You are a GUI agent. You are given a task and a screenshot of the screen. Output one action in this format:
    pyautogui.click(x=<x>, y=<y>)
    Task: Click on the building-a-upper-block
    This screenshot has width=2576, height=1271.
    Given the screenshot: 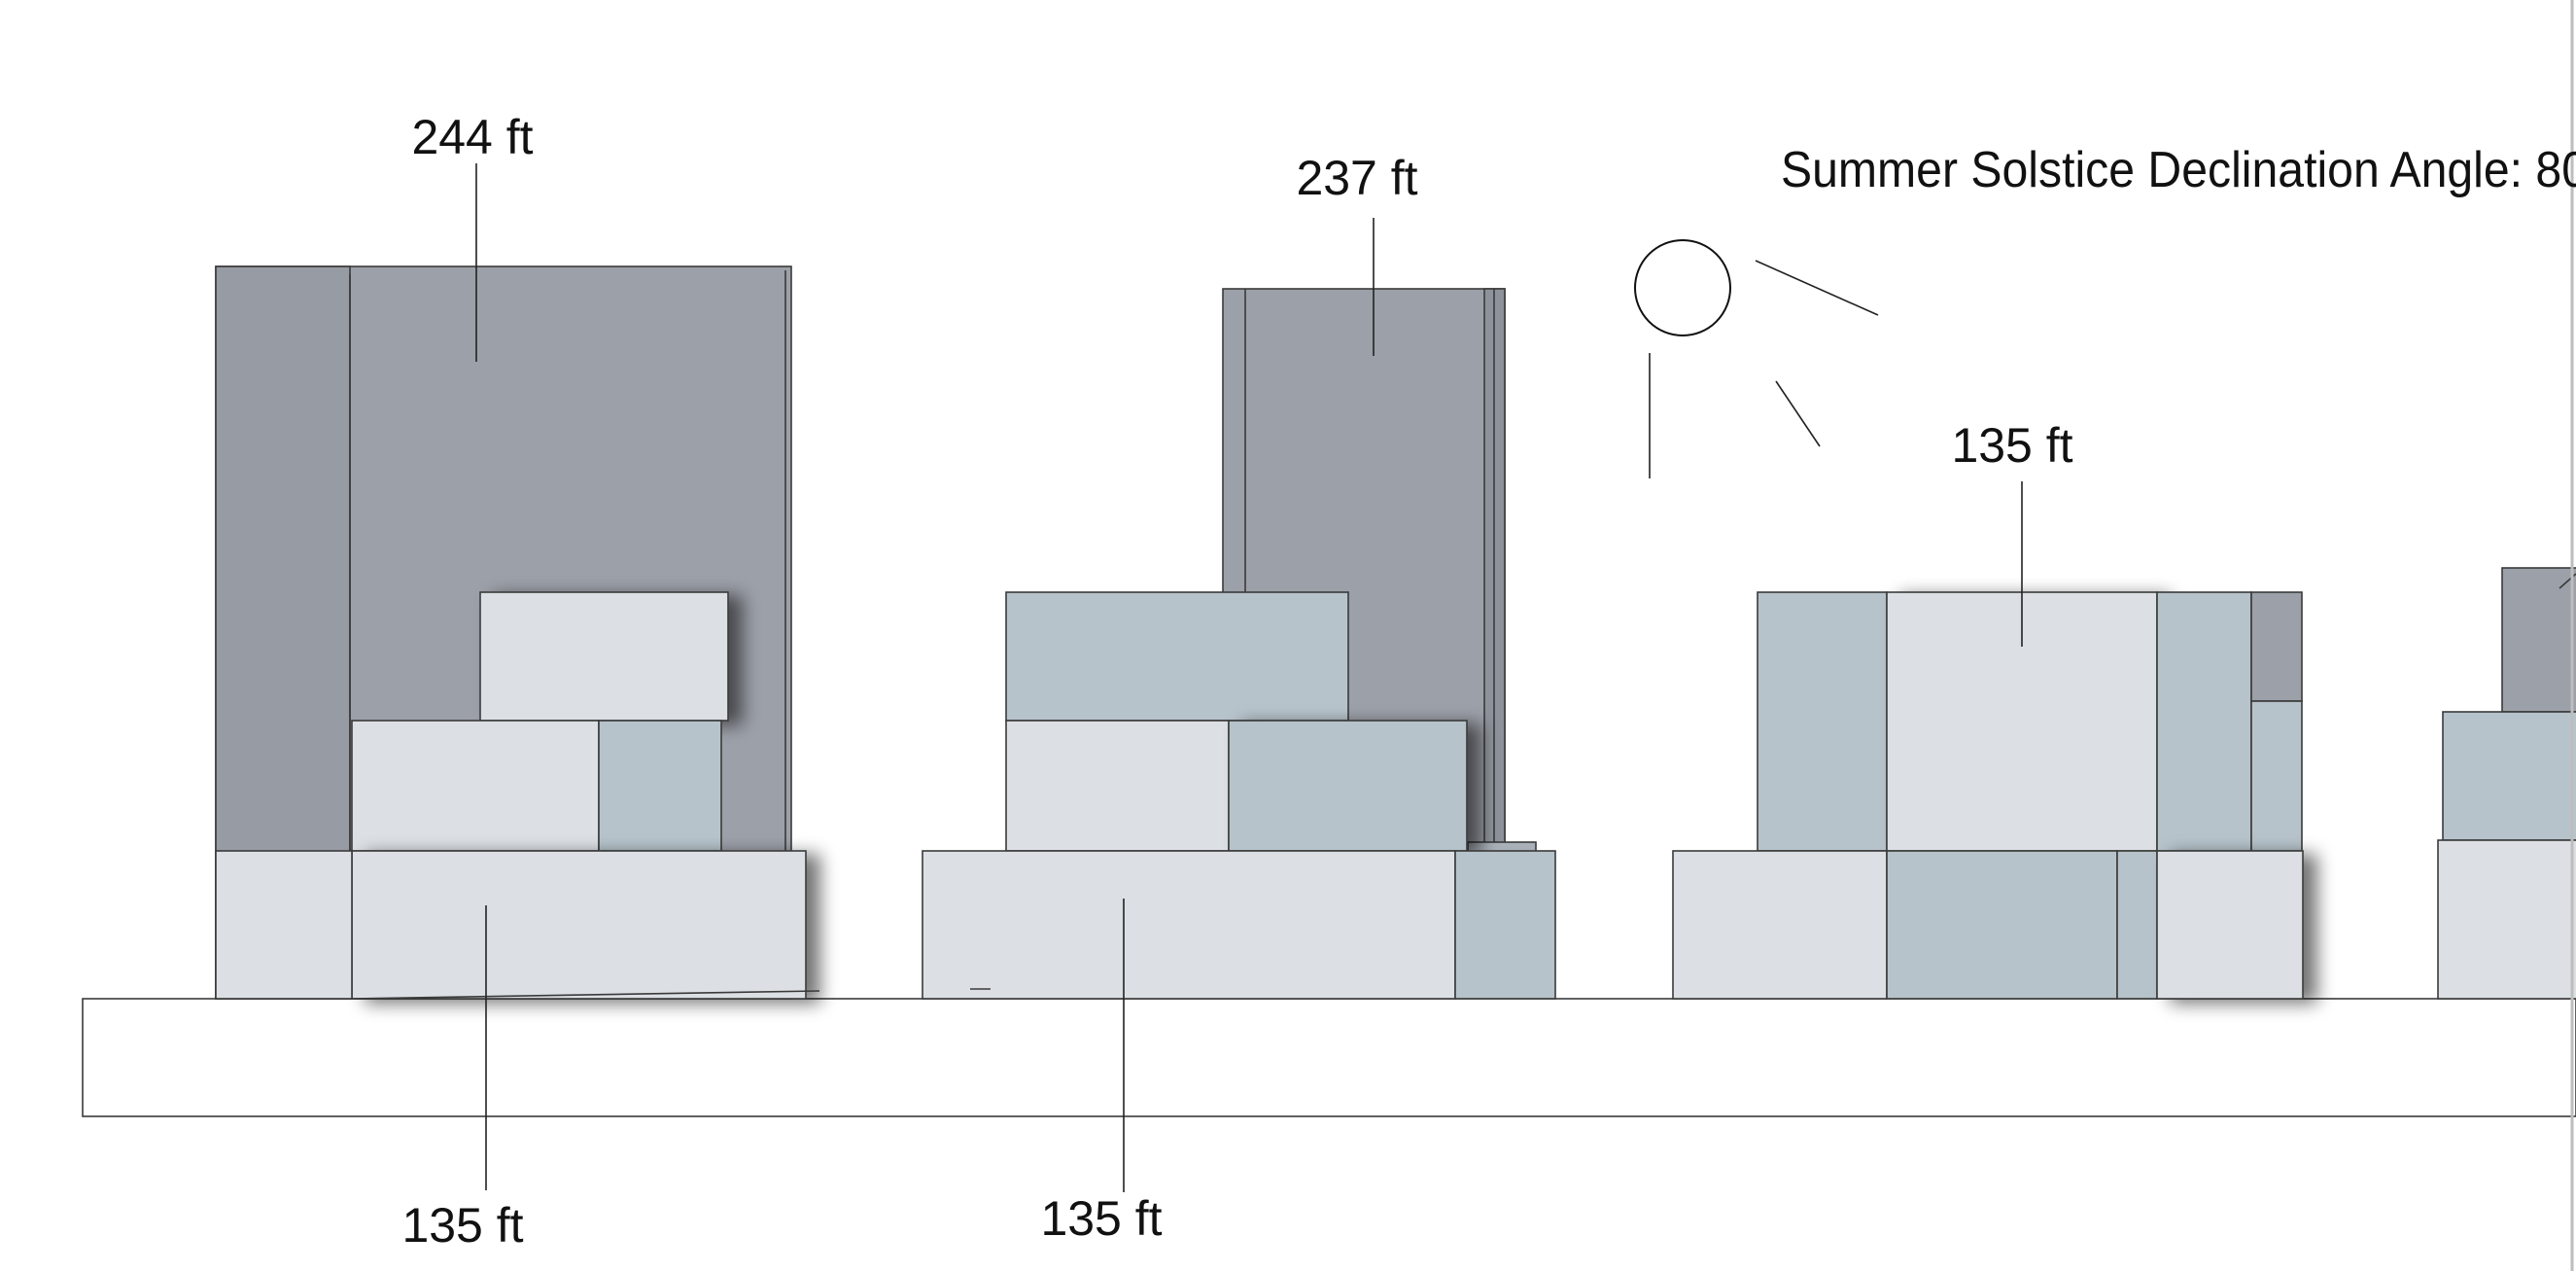 What is the action you would take?
    pyautogui.click(x=604, y=656)
    